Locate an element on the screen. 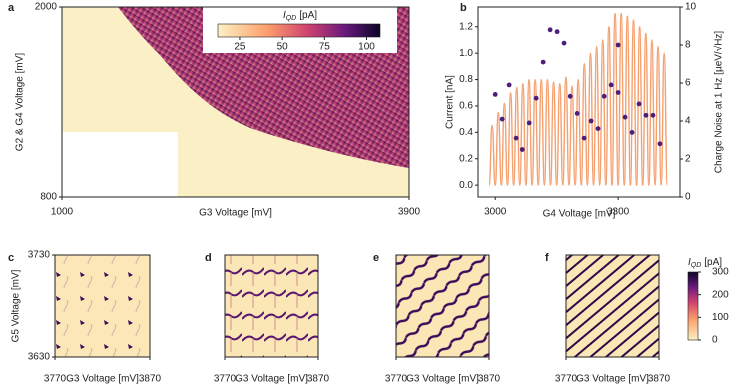 The width and height of the screenshot is (747, 388). panel-label: b is located at coordinates (463, 8).